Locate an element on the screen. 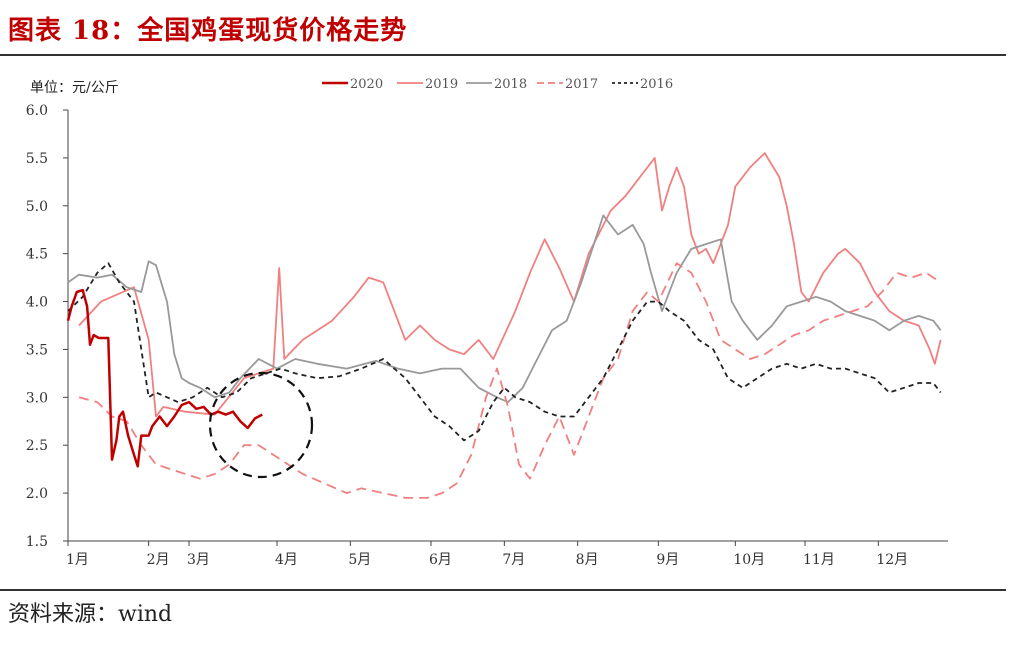 The height and width of the screenshot is (654, 1022). x-tick-label: 2月 is located at coordinates (158, 560).